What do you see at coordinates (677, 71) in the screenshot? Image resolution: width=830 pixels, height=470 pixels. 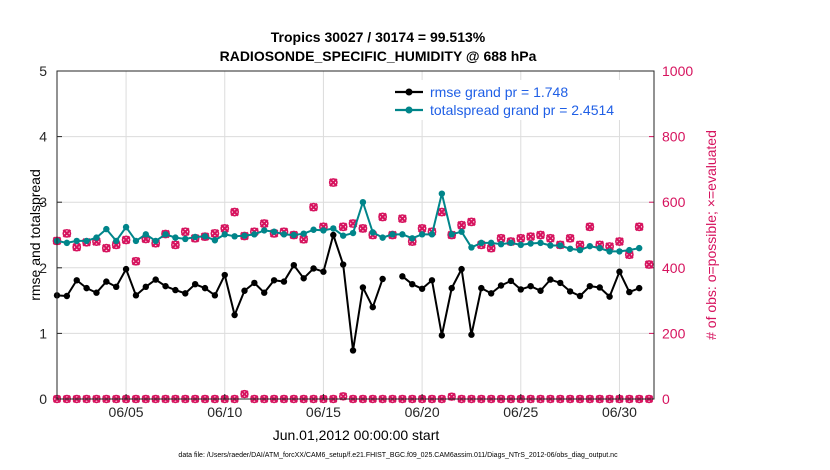 I see `y2-tick-label: 1000` at bounding box center [677, 71].